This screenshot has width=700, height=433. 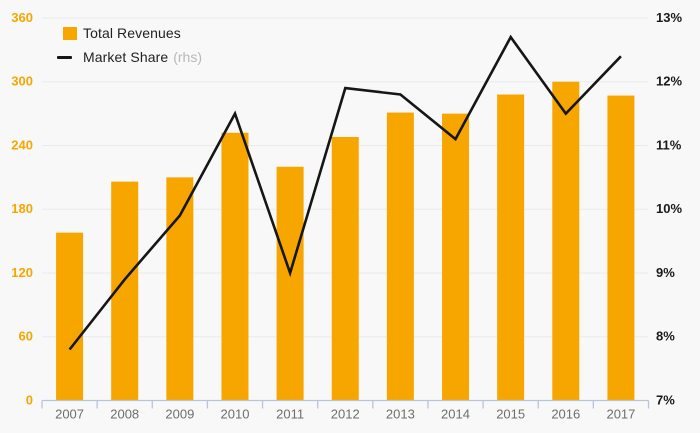 I want to click on left-axis-label-60: 60, so click(x=26, y=336).